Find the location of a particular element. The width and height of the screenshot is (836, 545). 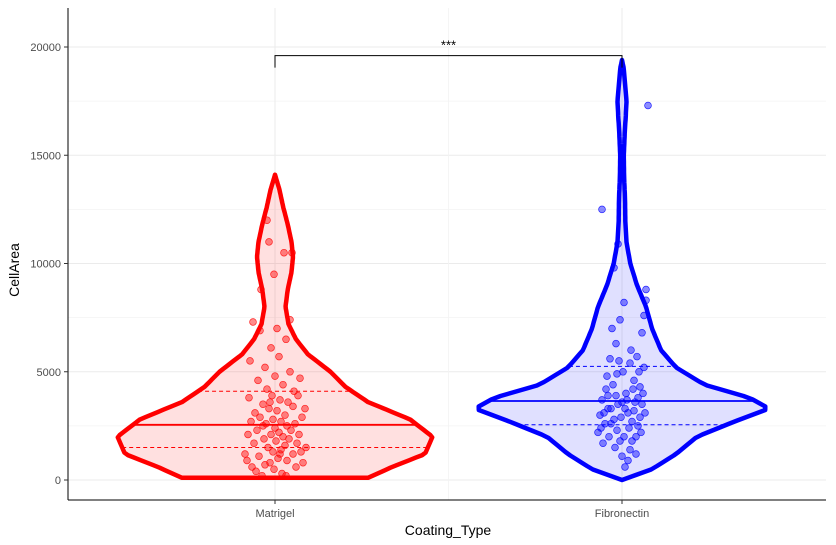

x-tick-label: Fibronectin is located at coordinates (622, 514).